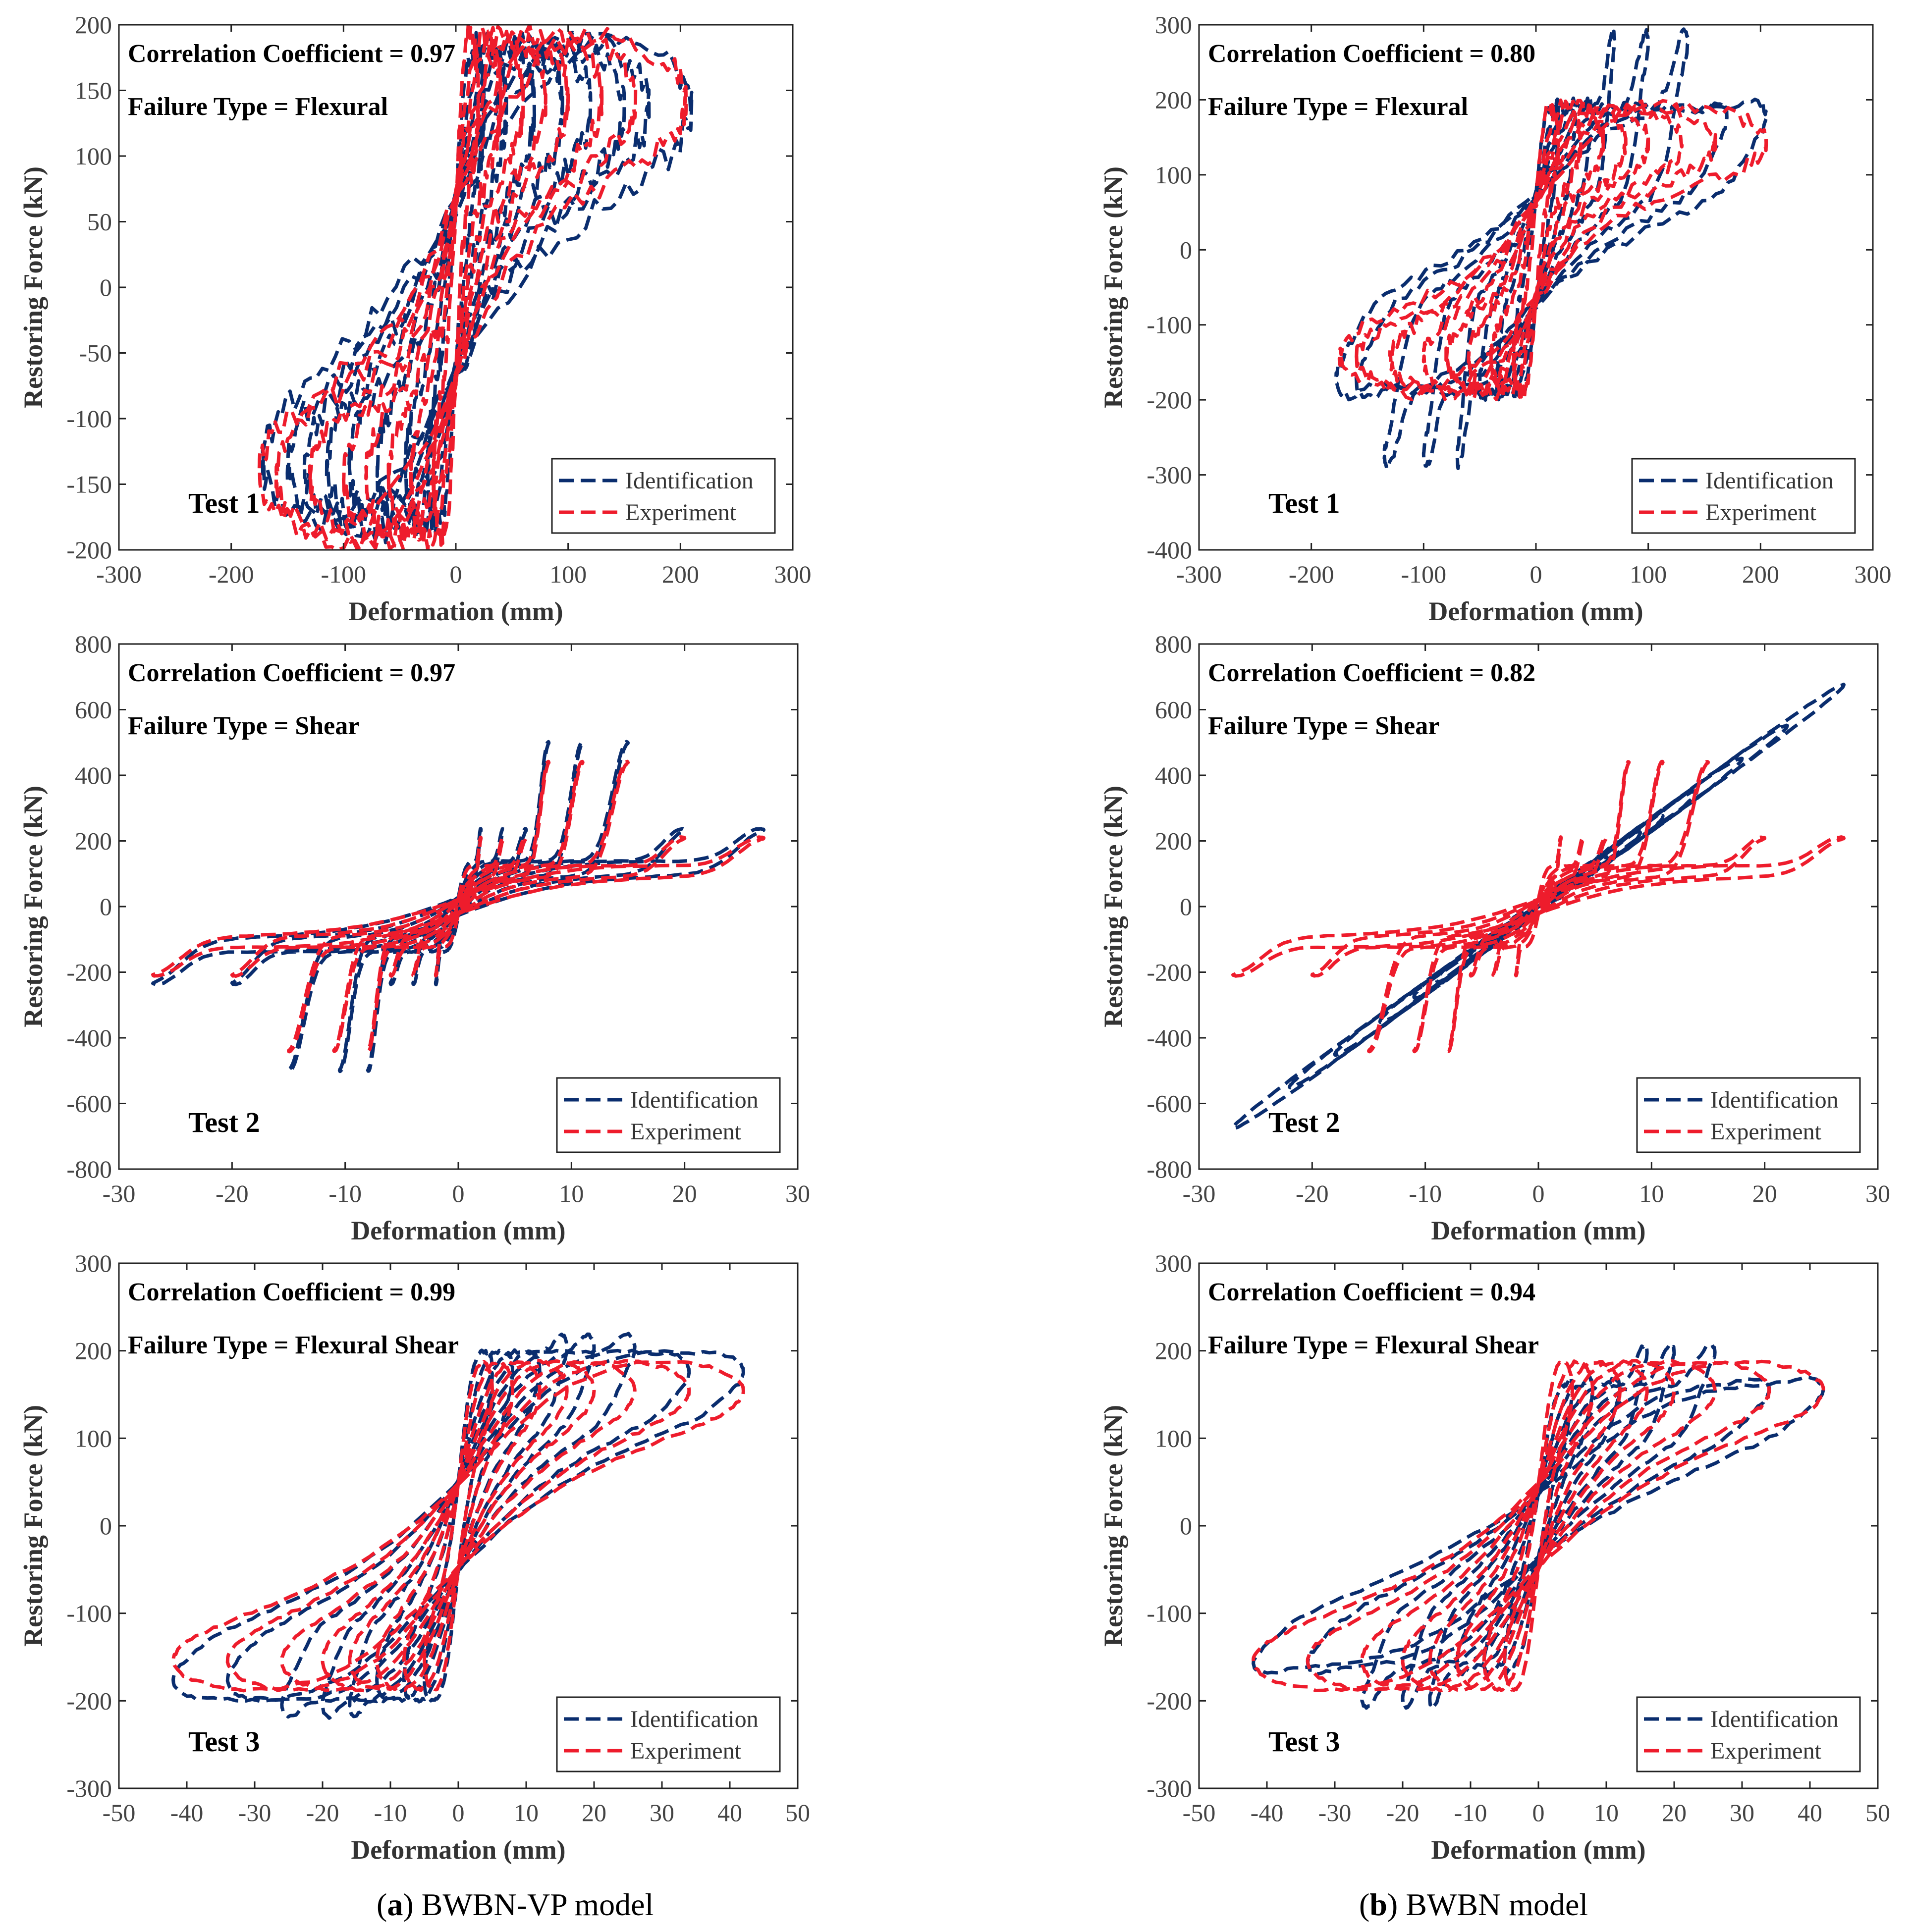  I want to click on series-experiment-a1, so click(472, 287).